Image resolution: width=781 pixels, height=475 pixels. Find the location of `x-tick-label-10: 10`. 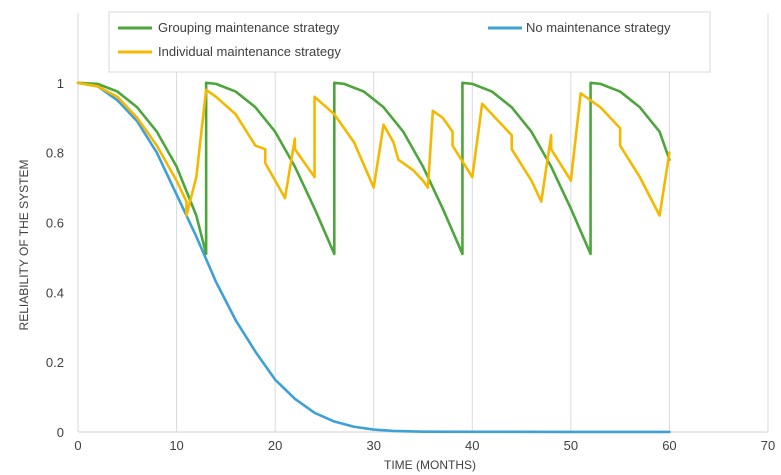

x-tick-label-10: 10 is located at coordinates (176, 445).